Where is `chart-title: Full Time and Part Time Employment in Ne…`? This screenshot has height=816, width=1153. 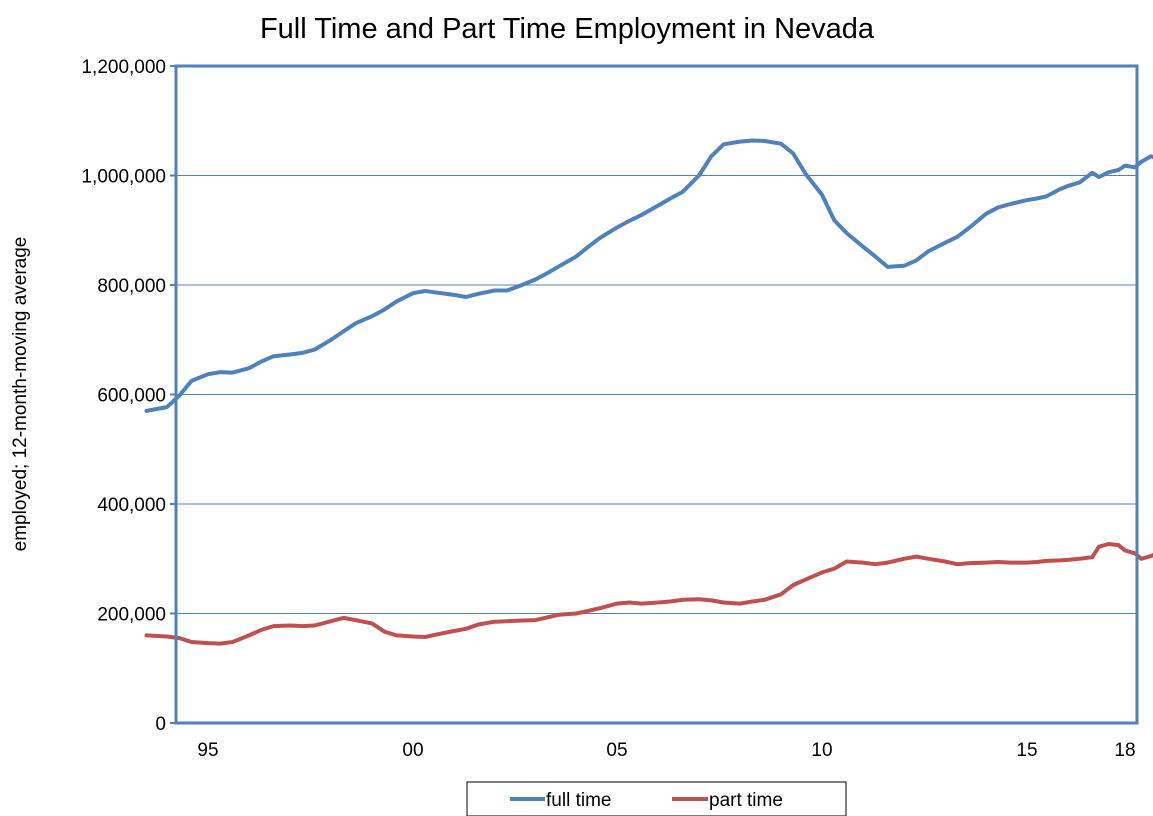
chart-title: Full Time and Part Time Employment in Ne… is located at coordinates (567, 29).